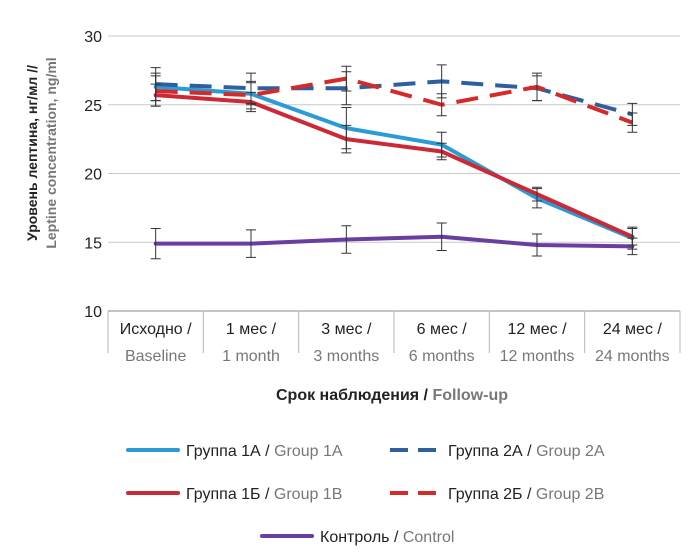  I want to click on legend-label: Группа 1А / Group 1A, so click(264, 451).